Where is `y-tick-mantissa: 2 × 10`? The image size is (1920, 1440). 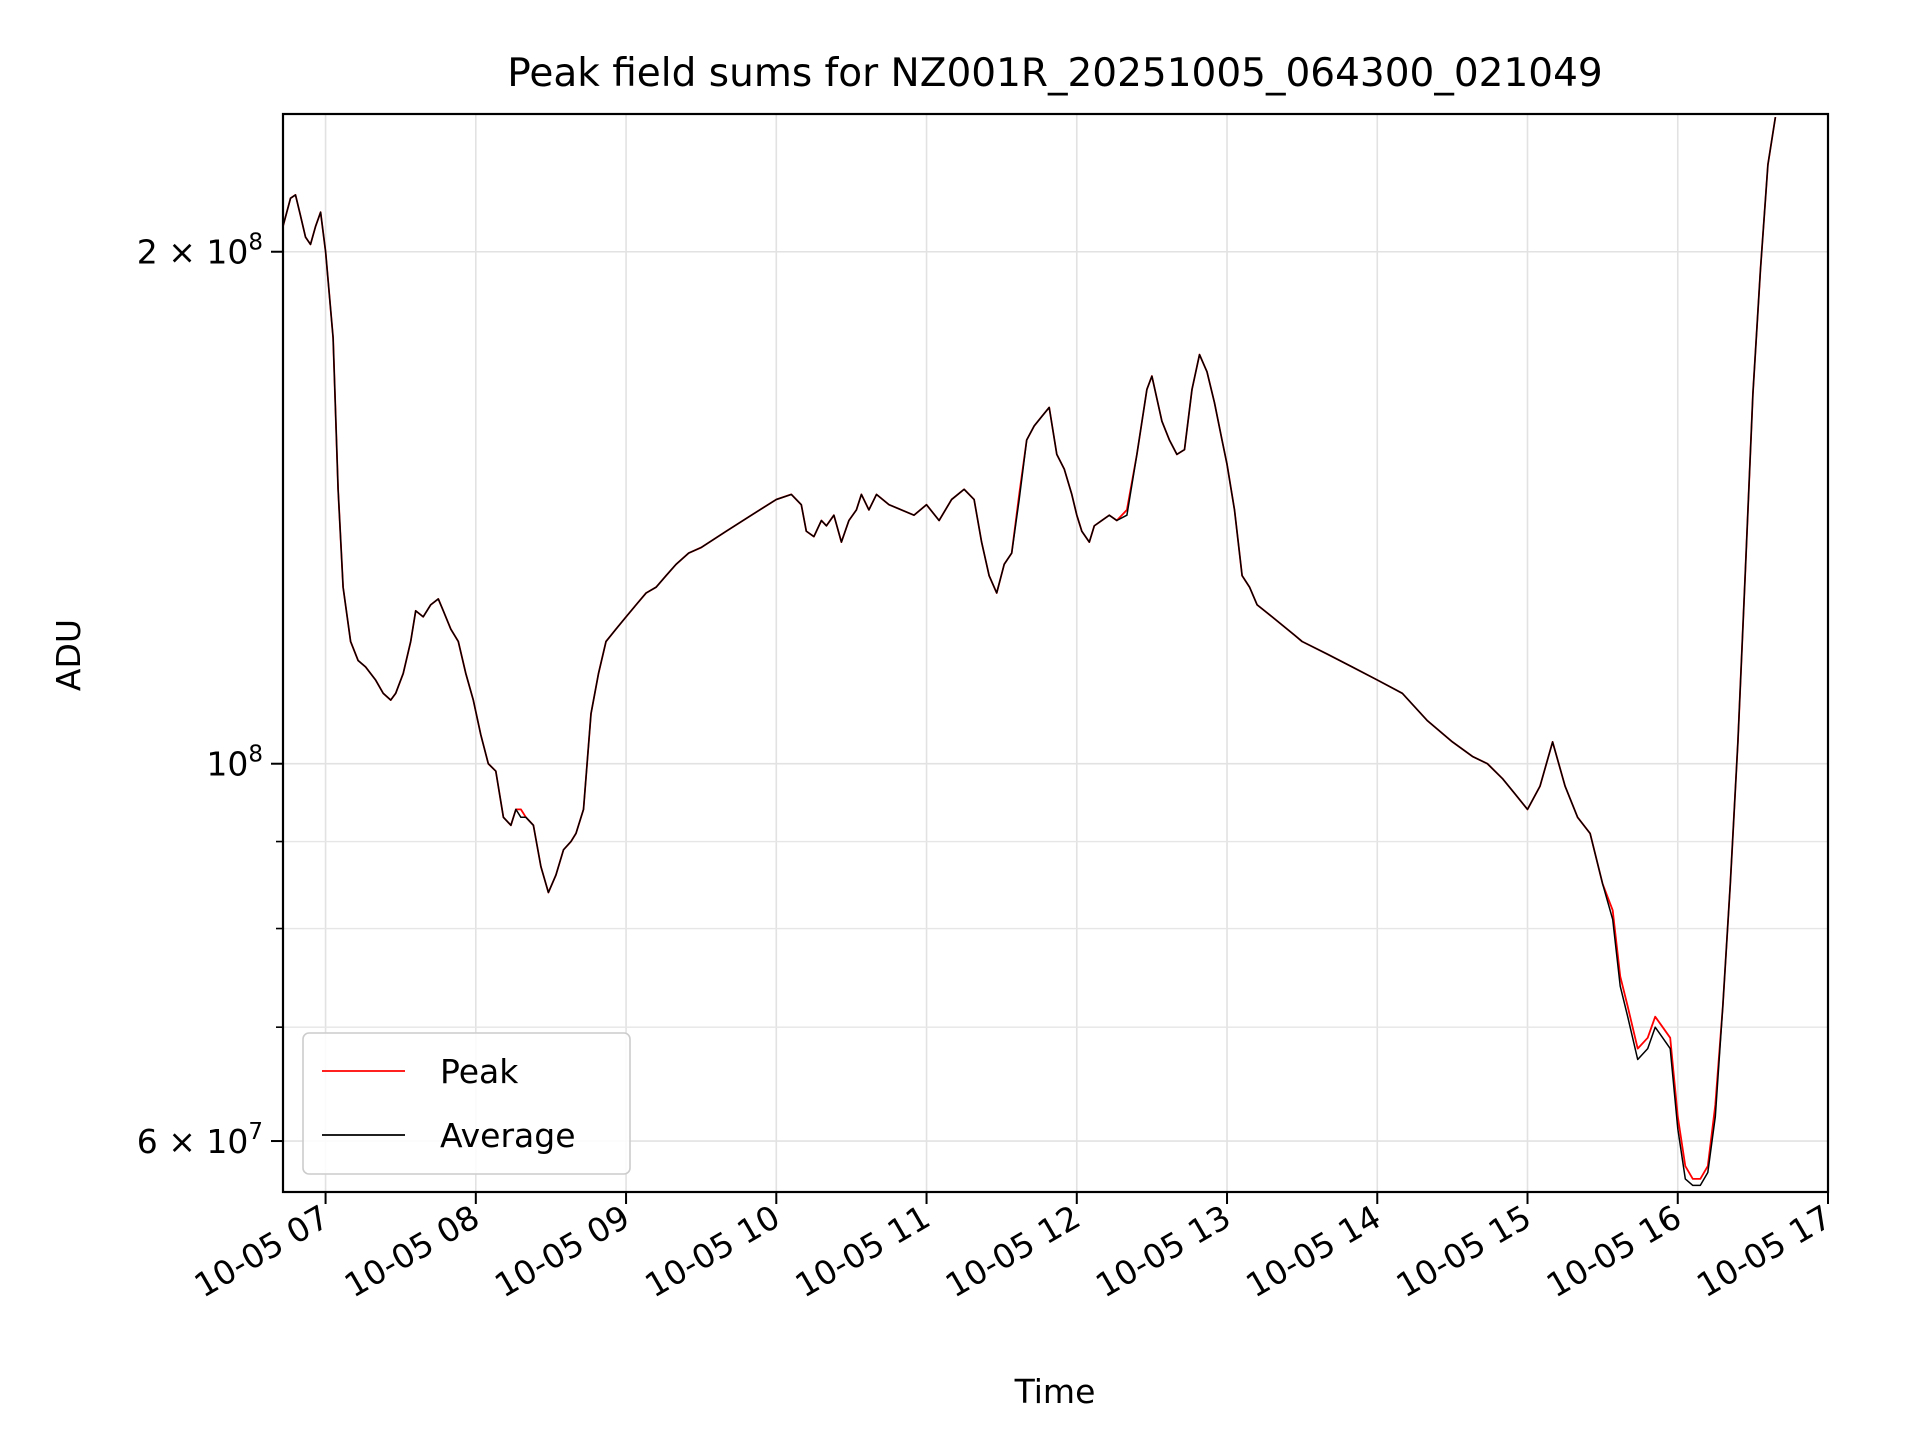
y-tick-mantissa: 2 × 10 is located at coordinates (193, 252).